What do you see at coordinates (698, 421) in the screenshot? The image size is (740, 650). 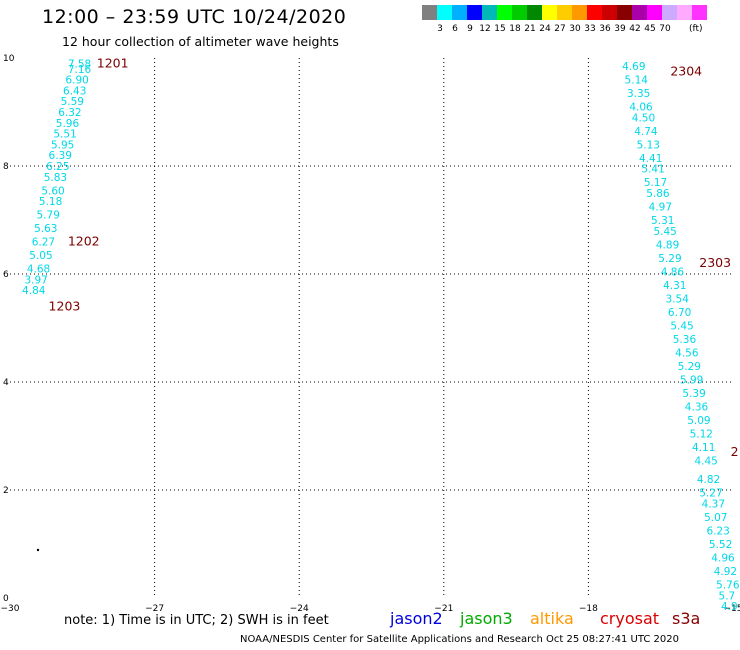 I see `swh-point-label: 5.09` at bounding box center [698, 421].